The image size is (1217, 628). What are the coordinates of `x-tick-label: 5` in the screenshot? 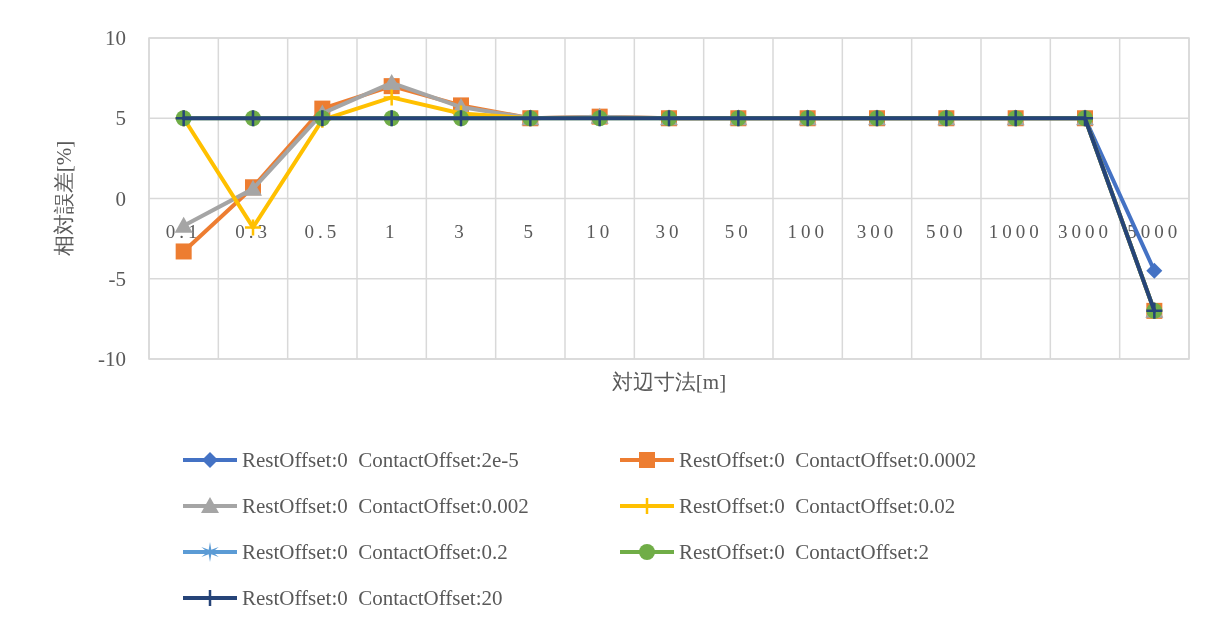 It's located at (530, 231).